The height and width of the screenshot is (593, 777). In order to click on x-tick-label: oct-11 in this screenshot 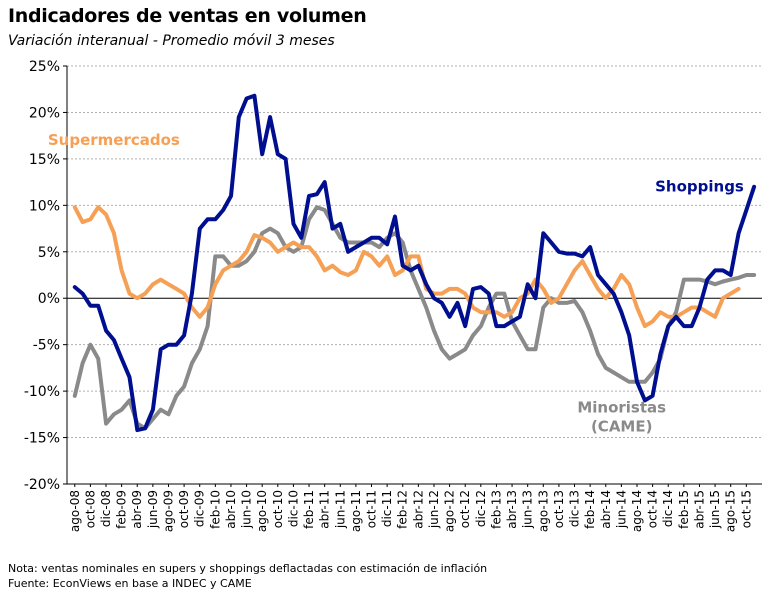, I will do `click(372, 509)`.